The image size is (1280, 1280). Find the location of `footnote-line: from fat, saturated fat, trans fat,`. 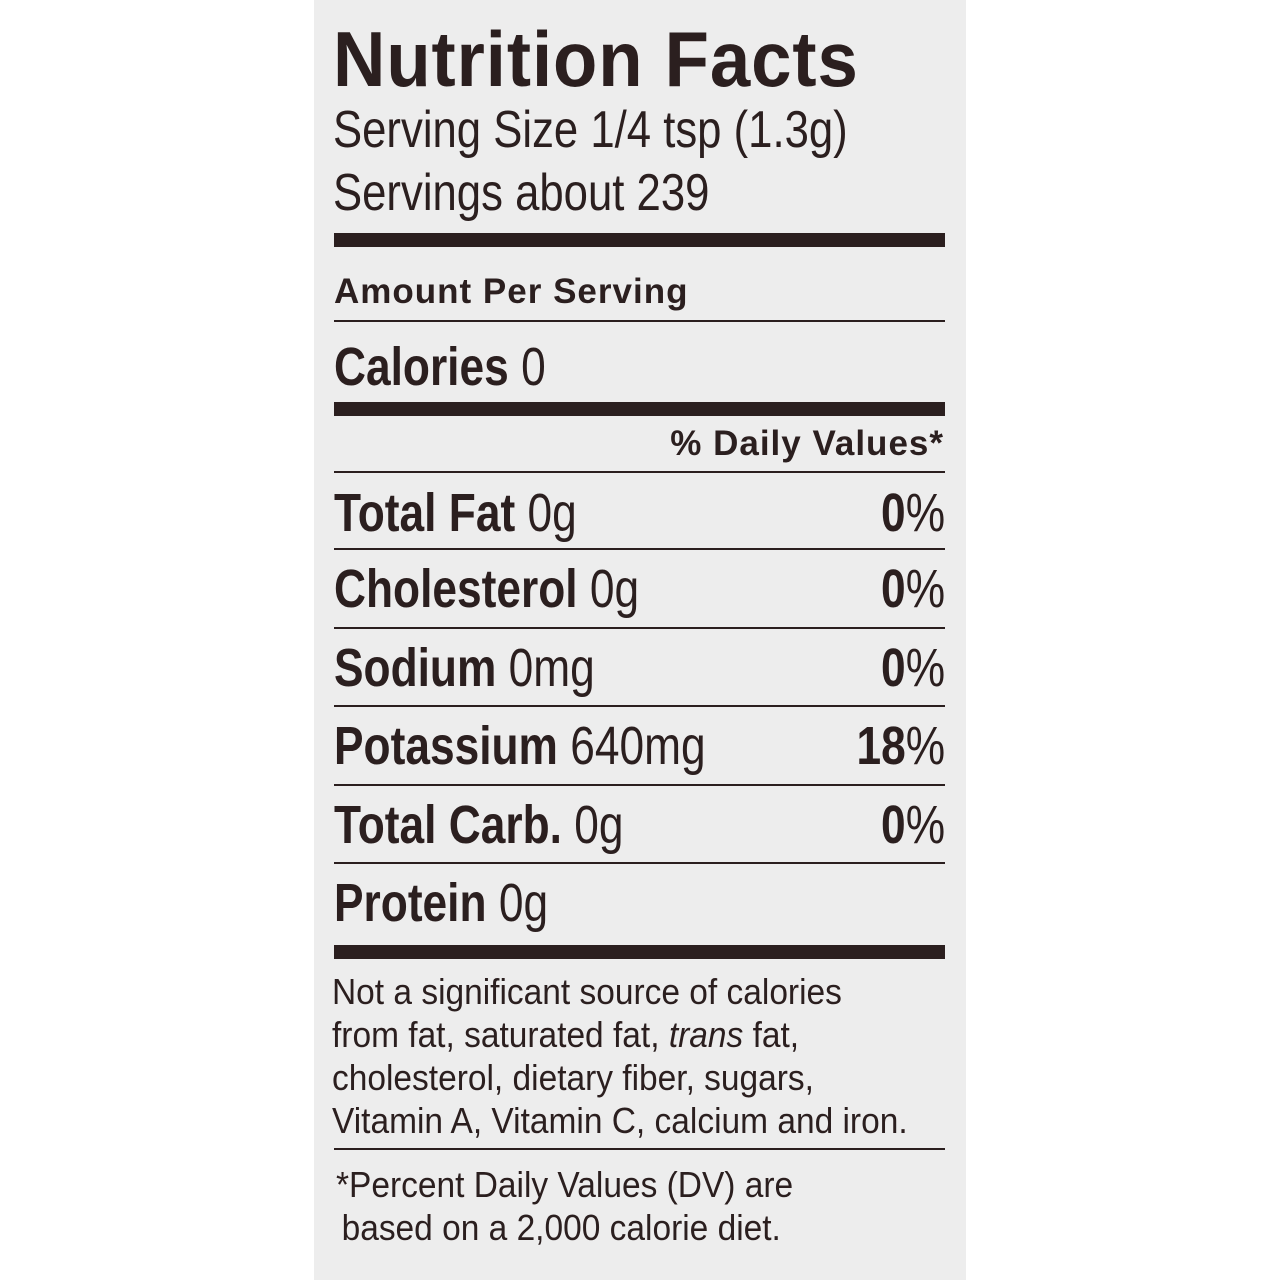

footnote-line: from fat, saturated fat, trans fat, is located at coordinates (620, 1034).